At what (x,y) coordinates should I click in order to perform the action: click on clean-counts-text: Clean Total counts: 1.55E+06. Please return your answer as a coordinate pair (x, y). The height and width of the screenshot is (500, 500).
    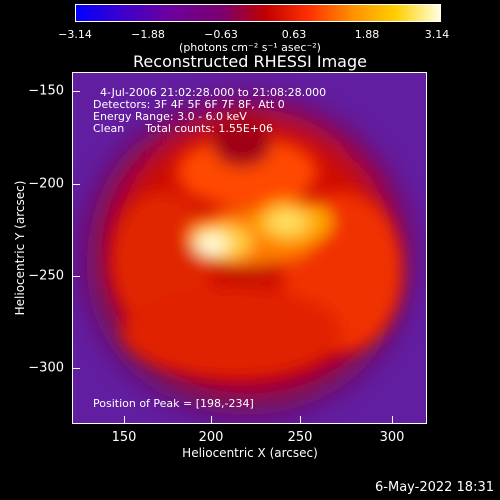
    Looking at the image, I should click on (183, 128).